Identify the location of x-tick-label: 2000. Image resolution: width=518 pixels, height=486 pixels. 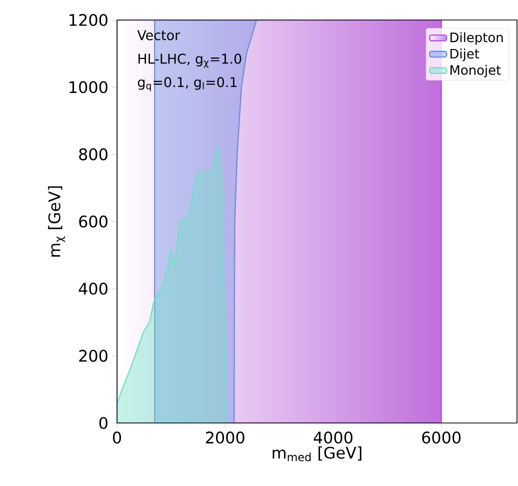
(225, 438).